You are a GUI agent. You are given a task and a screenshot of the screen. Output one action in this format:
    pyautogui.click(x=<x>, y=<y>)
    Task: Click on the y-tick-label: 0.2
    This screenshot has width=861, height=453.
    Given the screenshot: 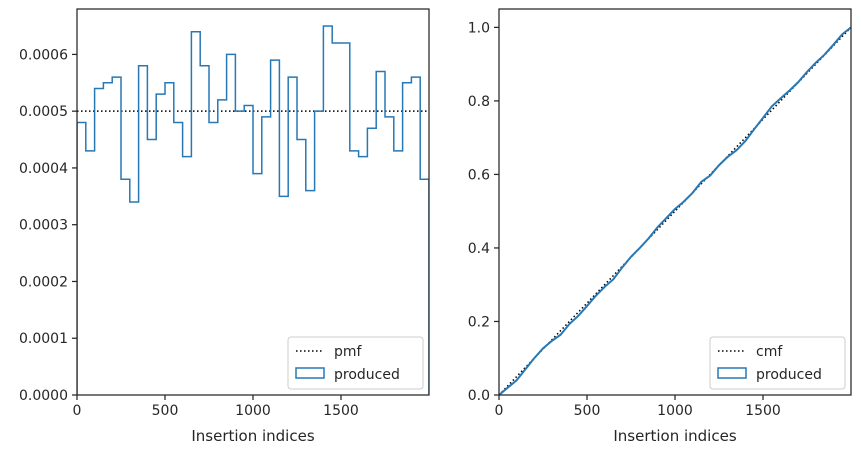 What is the action you would take?
    pyautogui.click(x=479, y=322)
    